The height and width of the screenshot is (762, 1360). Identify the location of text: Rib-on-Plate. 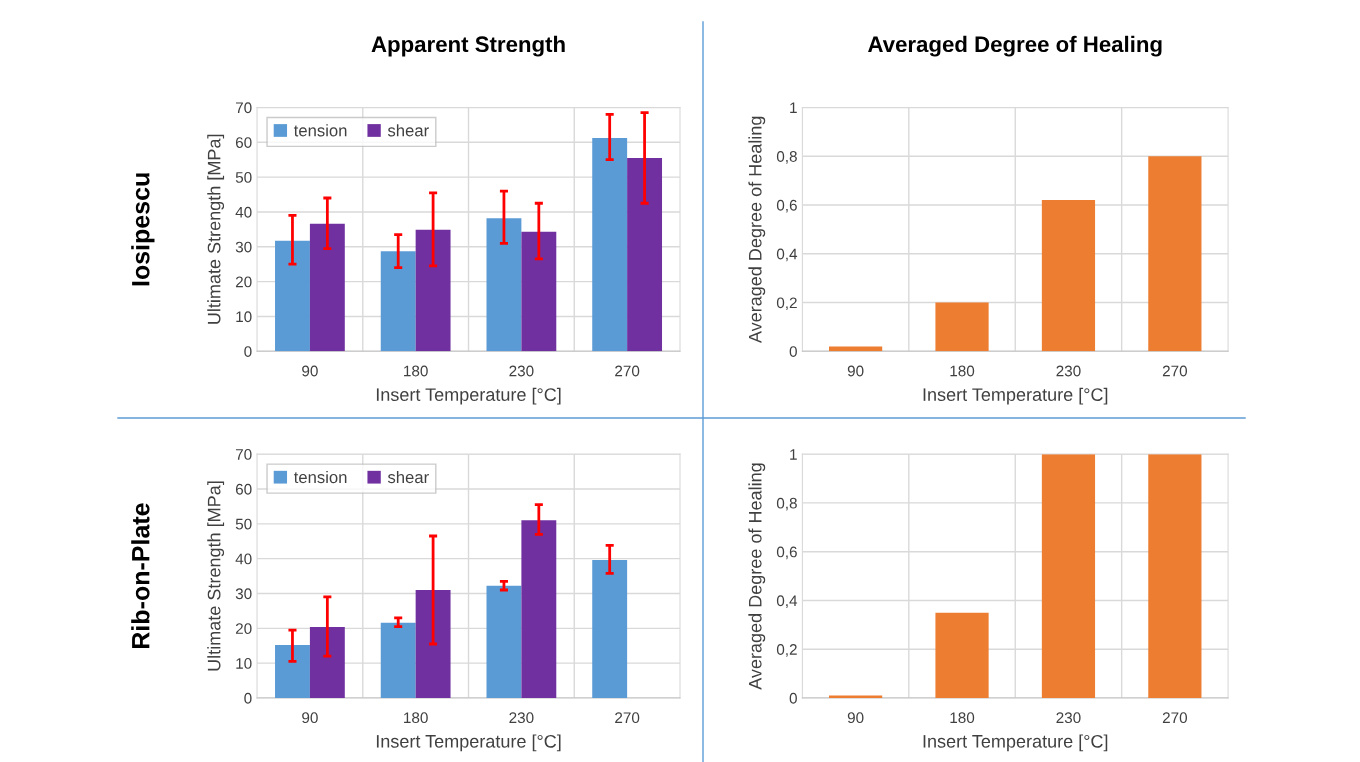
(140, 575).